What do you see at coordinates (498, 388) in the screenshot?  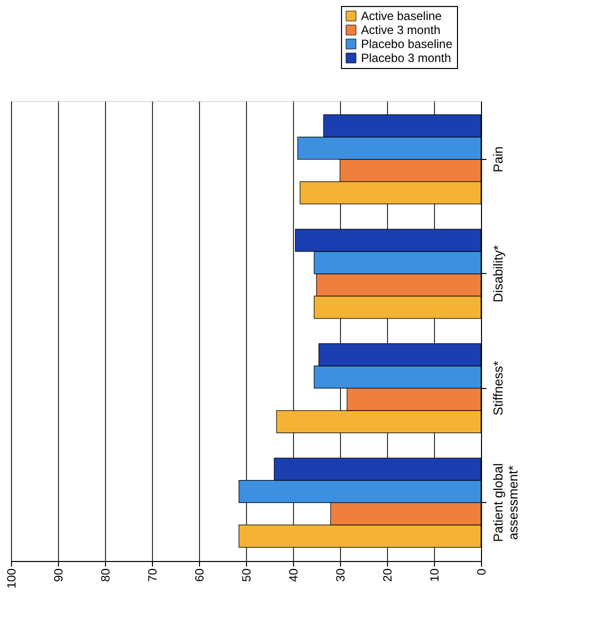 I see `y-tick-label: Stiffness*` at bounding box center [498, 388].